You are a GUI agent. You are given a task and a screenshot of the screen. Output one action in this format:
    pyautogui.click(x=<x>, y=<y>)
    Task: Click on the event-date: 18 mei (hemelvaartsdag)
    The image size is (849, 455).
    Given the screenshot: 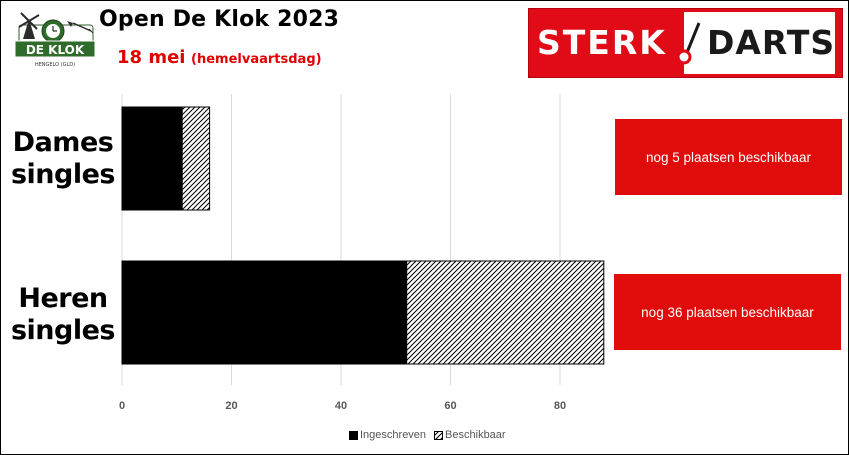 What is the action you would take?
    pyautogui.click(x=219, y=57)
    